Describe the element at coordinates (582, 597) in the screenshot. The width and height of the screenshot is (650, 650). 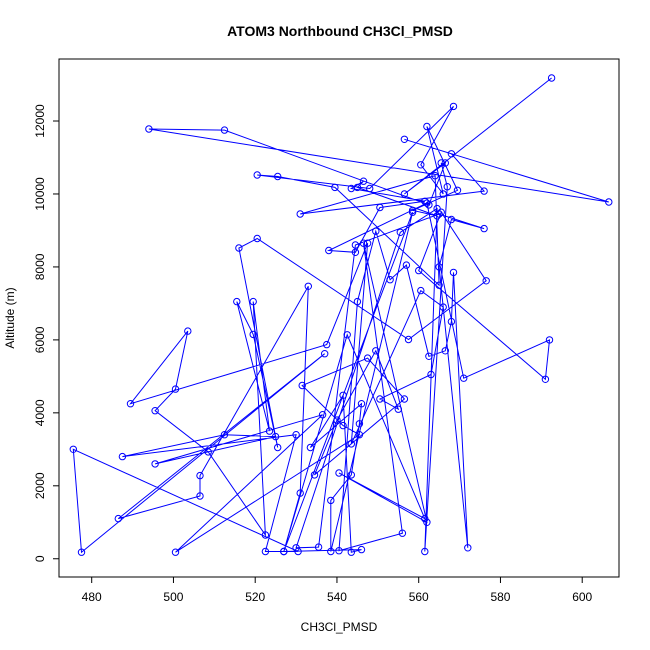
I see `x-tick-label: 600` at that location.